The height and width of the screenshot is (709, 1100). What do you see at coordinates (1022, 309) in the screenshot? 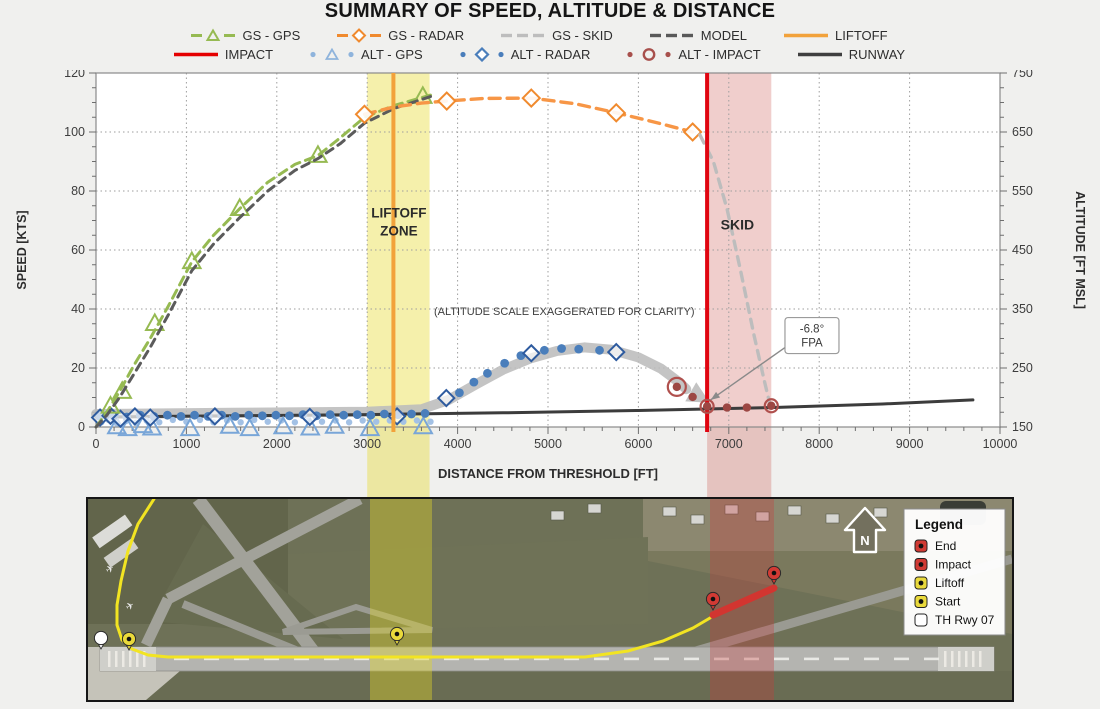
I see `svg-text: 350` at bounding box center [1022, 309].